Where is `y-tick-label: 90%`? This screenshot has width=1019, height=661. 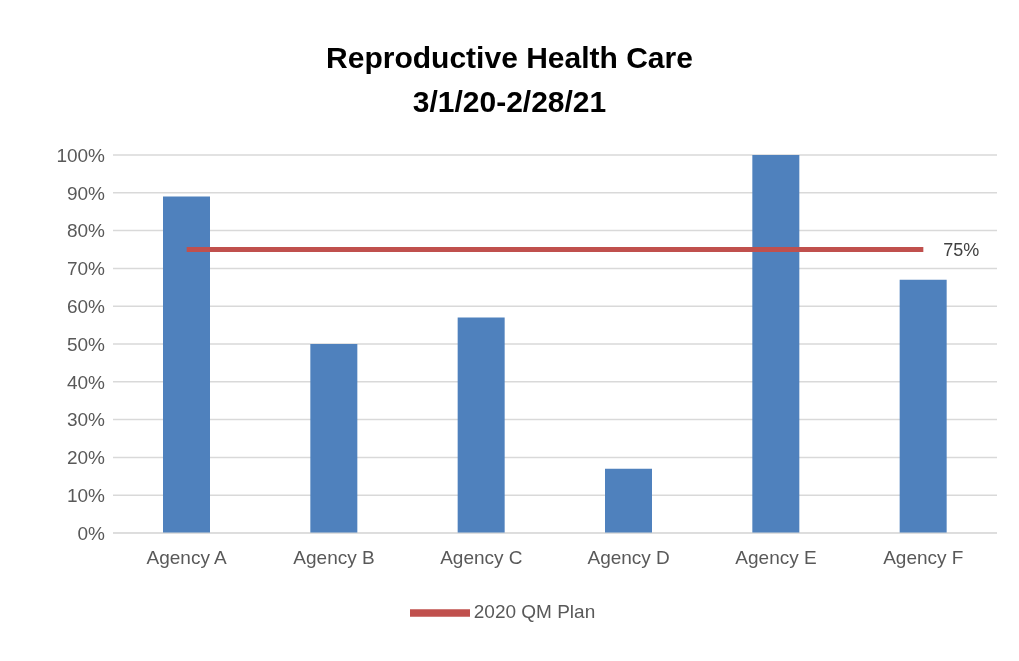 y-tick-label: 90% is located at coordinates (86, 193).